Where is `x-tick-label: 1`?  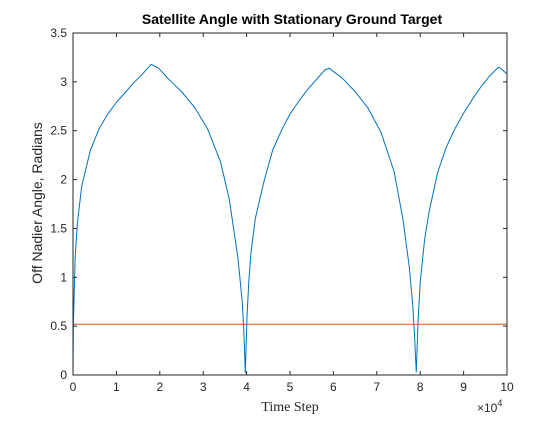
x-tick-label: 1 is located at coordinates (116, 387).